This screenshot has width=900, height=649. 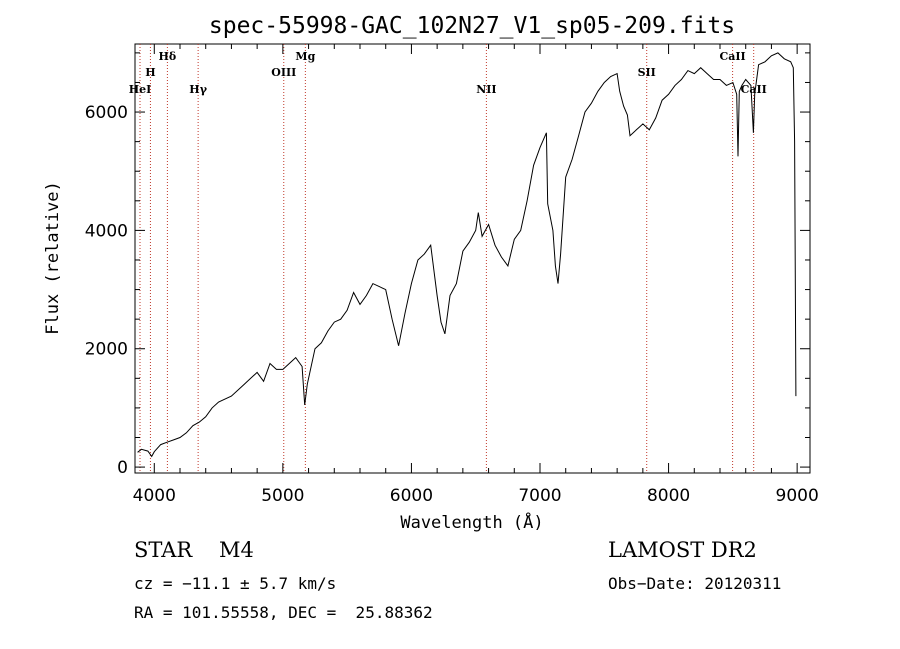 What do you see at coordinates (106, 231) in the screenshot?
I see `y-tick-label: 4000` at bounding box center [106, 231].